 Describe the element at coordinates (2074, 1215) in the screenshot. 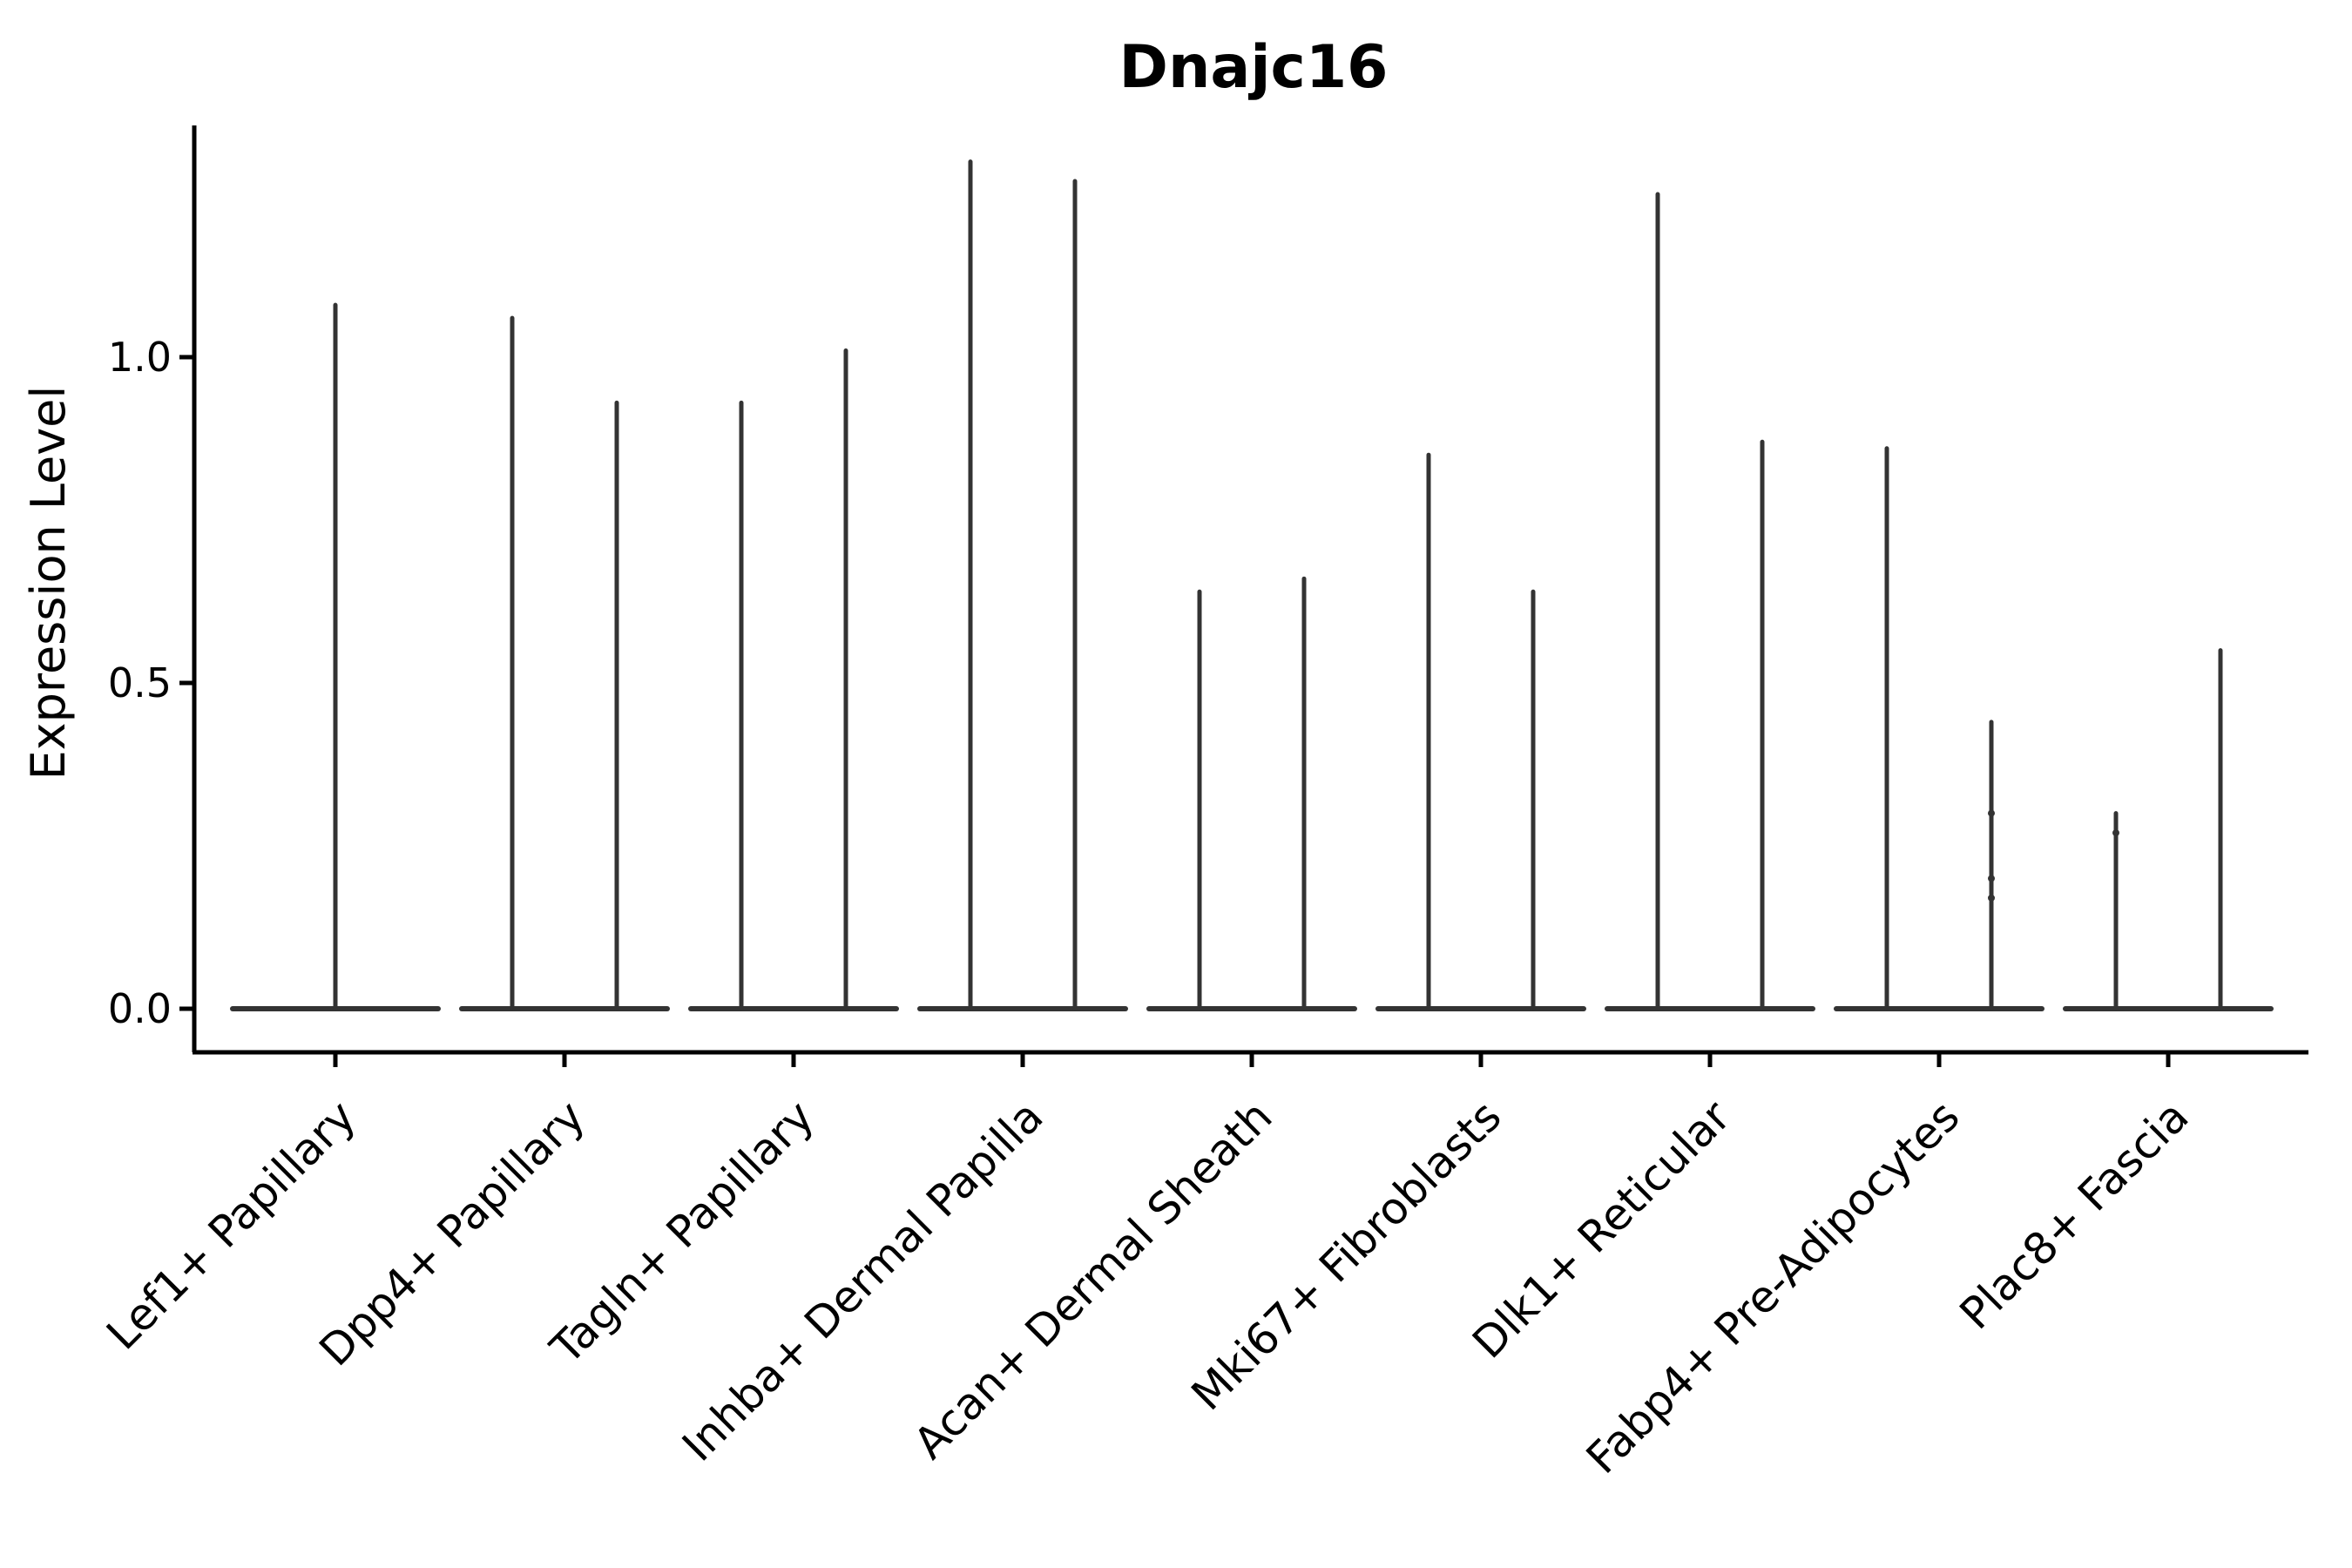

I see `x-axis-category-label: Plac8+ Fascia` at that location.